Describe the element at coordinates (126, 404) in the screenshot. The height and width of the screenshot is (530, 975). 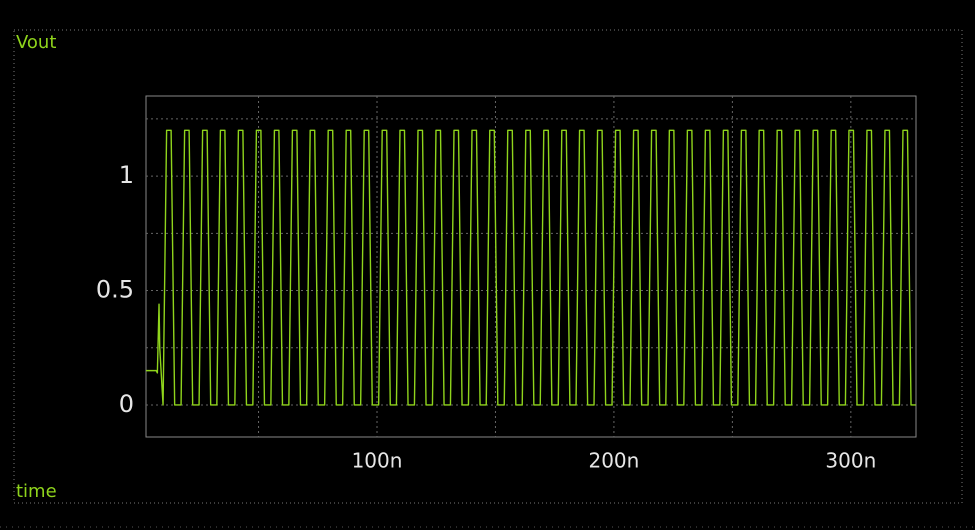
I see `y-tick-label: 0` at that location.